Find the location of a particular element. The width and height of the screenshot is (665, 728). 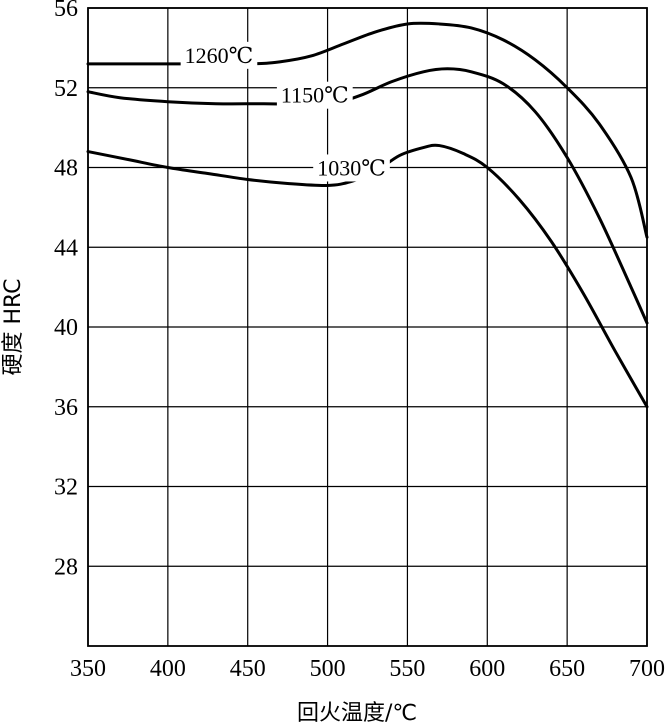

y-tick-label: 44 is located at coordinates (66, 248).